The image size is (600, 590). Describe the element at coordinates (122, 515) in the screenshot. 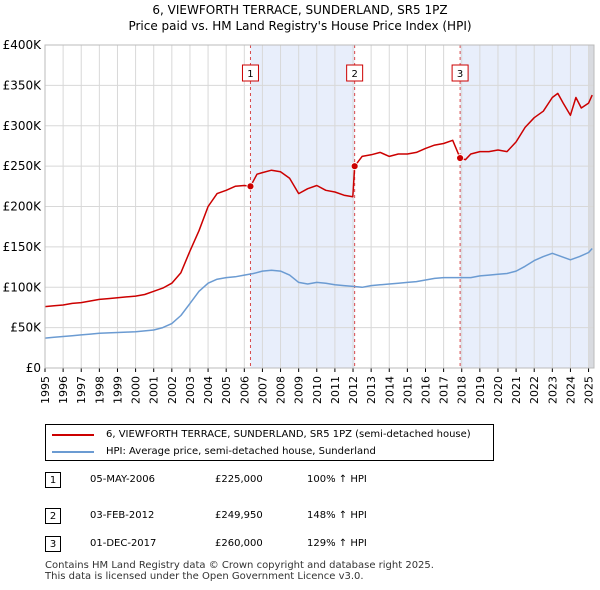

I see `sale-date: 03-FEB-2012` at that location.